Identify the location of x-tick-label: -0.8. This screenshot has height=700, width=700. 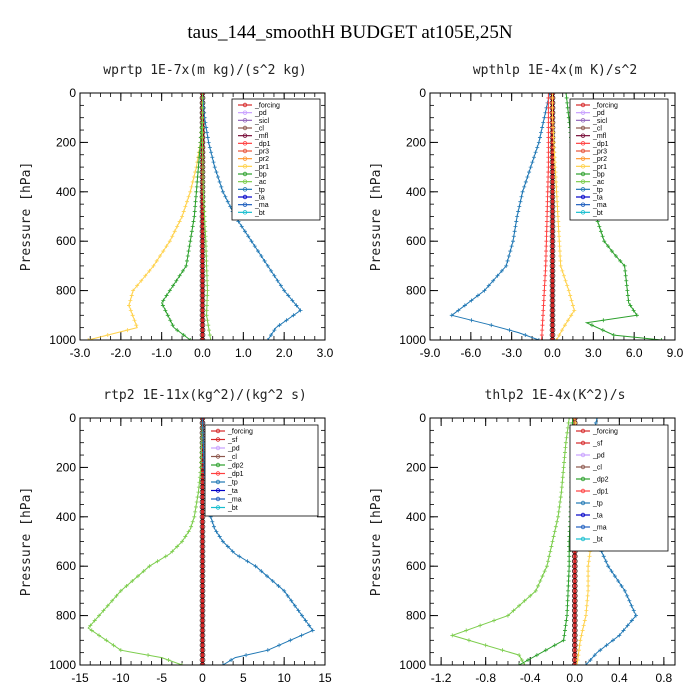
(485, 678).